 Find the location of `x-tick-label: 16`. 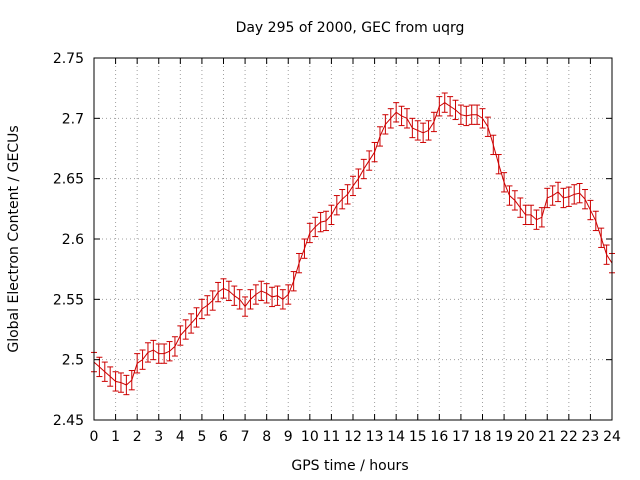

x-tick-label: 16 is located at coordinates (439, 437).